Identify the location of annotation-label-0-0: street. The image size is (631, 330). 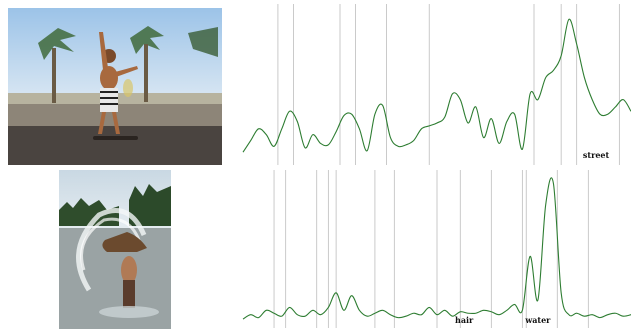
(596, 155).